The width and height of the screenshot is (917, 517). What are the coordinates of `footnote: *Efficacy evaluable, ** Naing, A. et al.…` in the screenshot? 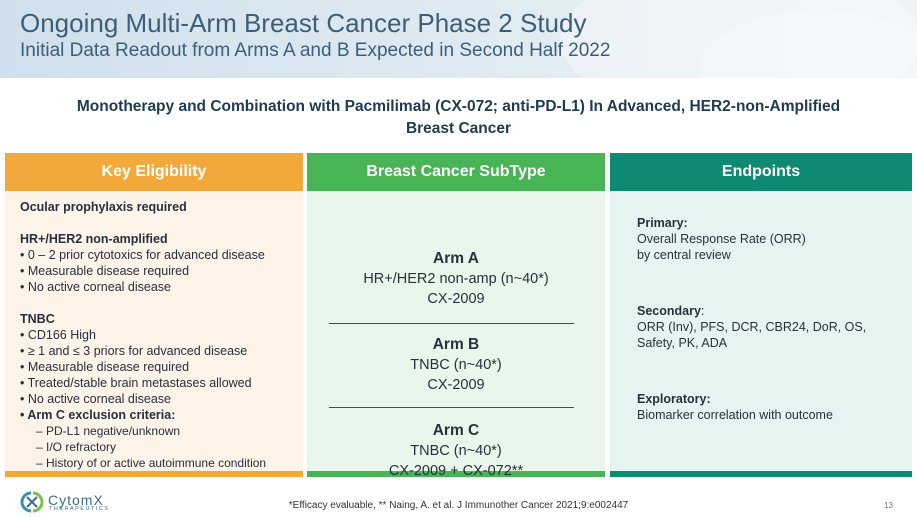 It's located at (458, 505).